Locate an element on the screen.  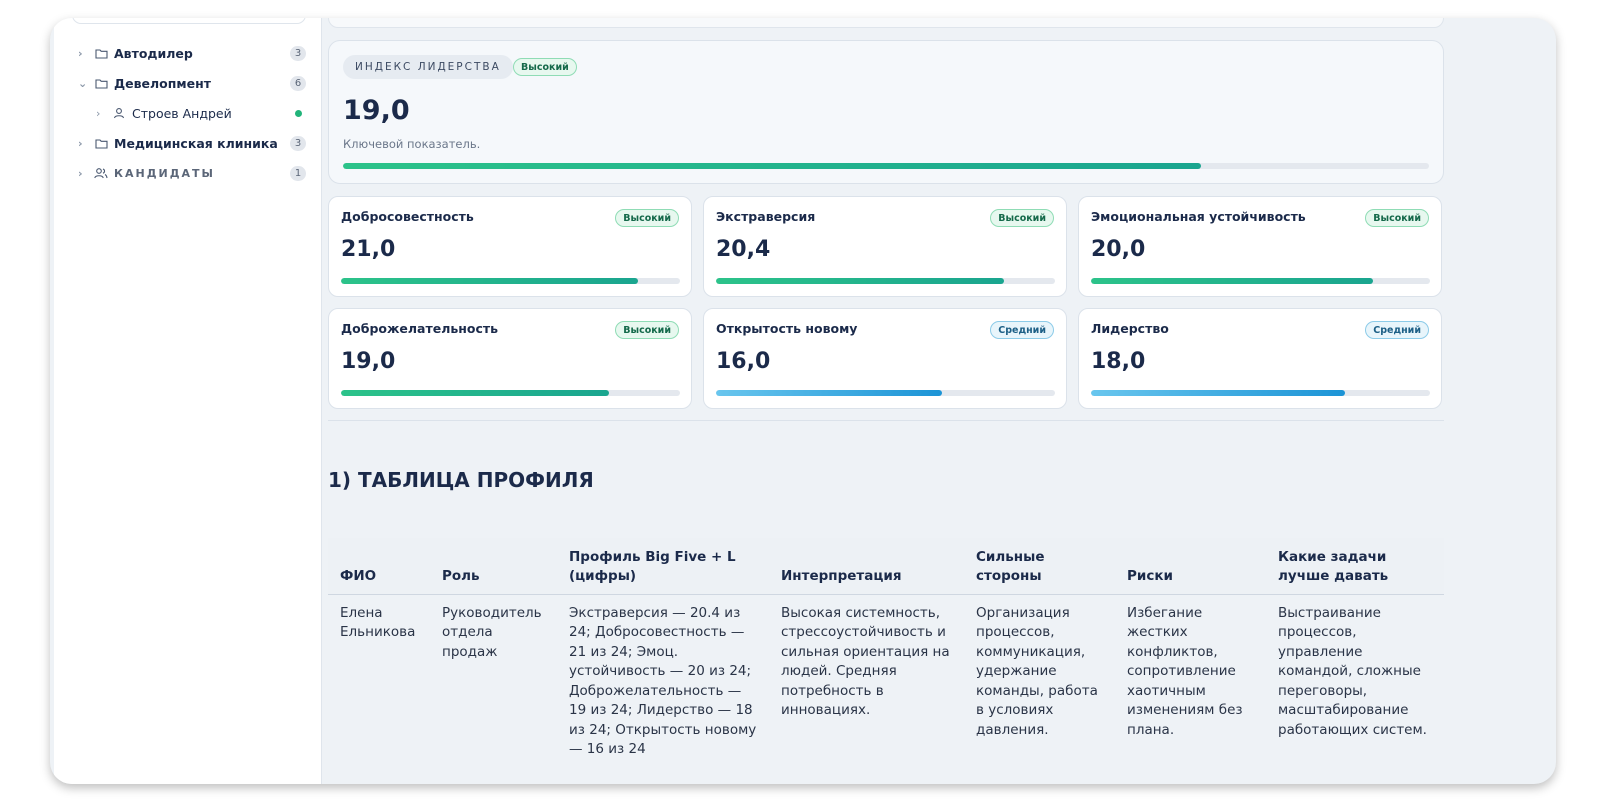
sidebar-item-development: ⌄ Девелопмент 6 is located at coordinates (192, 83).